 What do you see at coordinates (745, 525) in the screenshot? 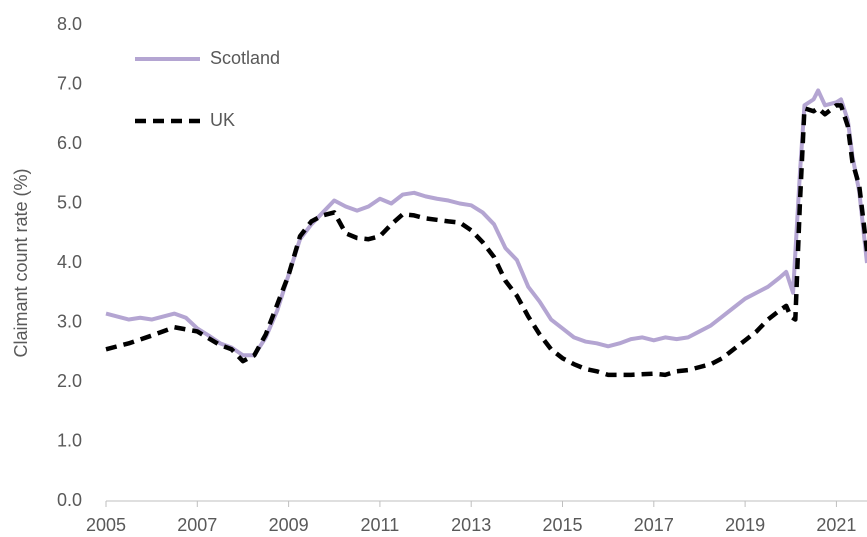
I see `x-tick-label: 2019` at bounding box center [745, 525].